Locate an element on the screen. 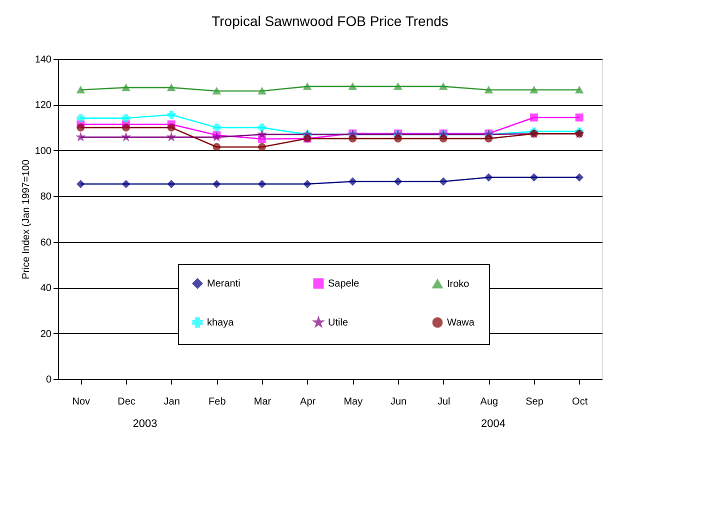  x-tick-label: Jun is located at coordinates (398, 402).